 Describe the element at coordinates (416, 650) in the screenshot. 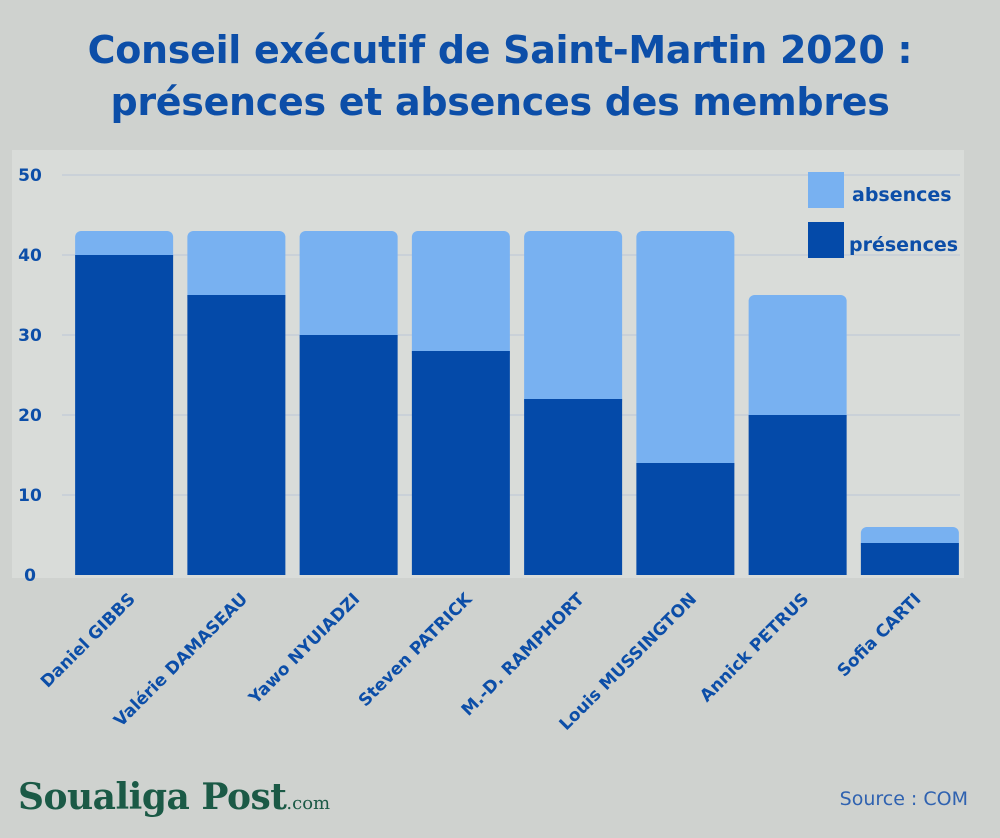

I see `x-category-label: Steven PATRICK` at that location.